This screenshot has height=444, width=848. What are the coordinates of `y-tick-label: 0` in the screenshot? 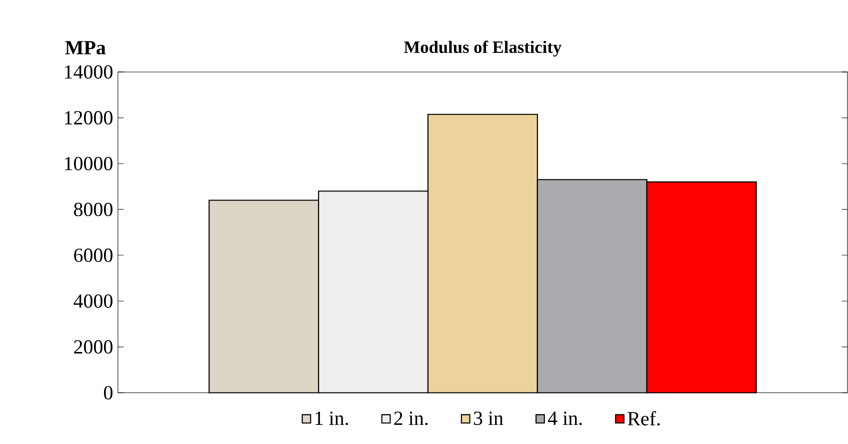 It's located at (108, 393).